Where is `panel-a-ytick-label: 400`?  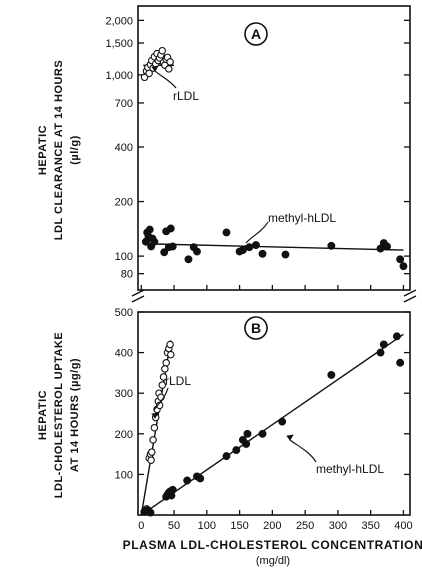
panel-a-ytick-label: 400 is located at coordinates (124, 148).